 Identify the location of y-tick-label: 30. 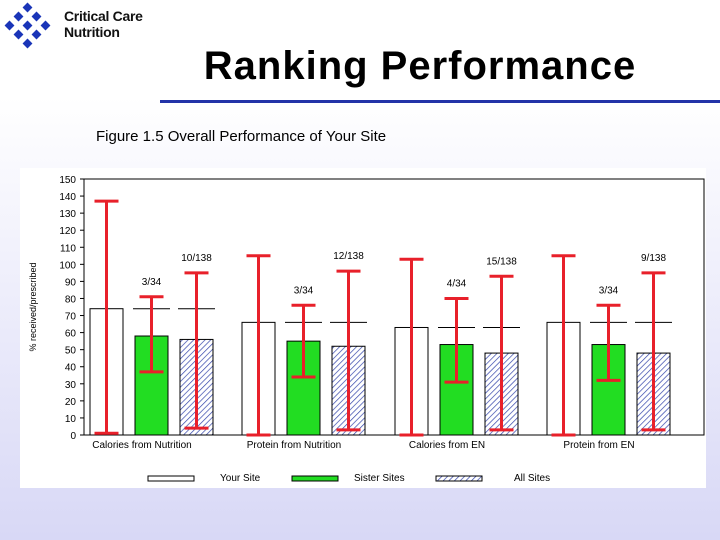
(71, 385).